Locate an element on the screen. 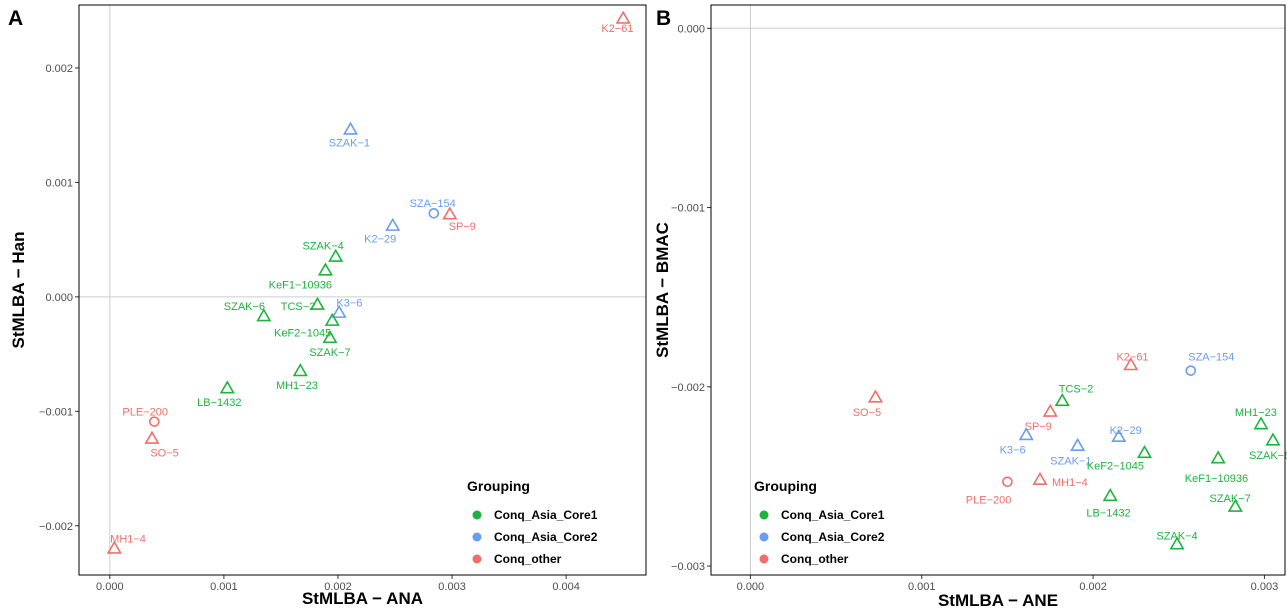 The height and width of the screenshot is (610, 1287). panel-letter: B is located at coordinates (663, 18).